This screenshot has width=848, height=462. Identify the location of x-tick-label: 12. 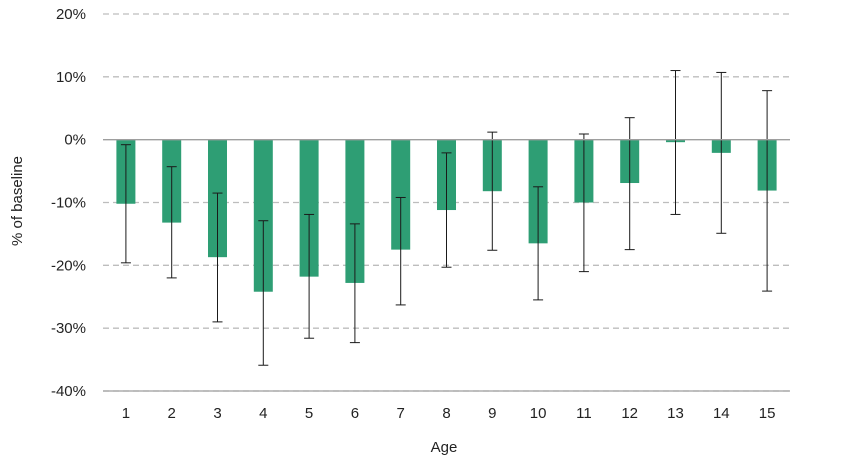
(629, 413).